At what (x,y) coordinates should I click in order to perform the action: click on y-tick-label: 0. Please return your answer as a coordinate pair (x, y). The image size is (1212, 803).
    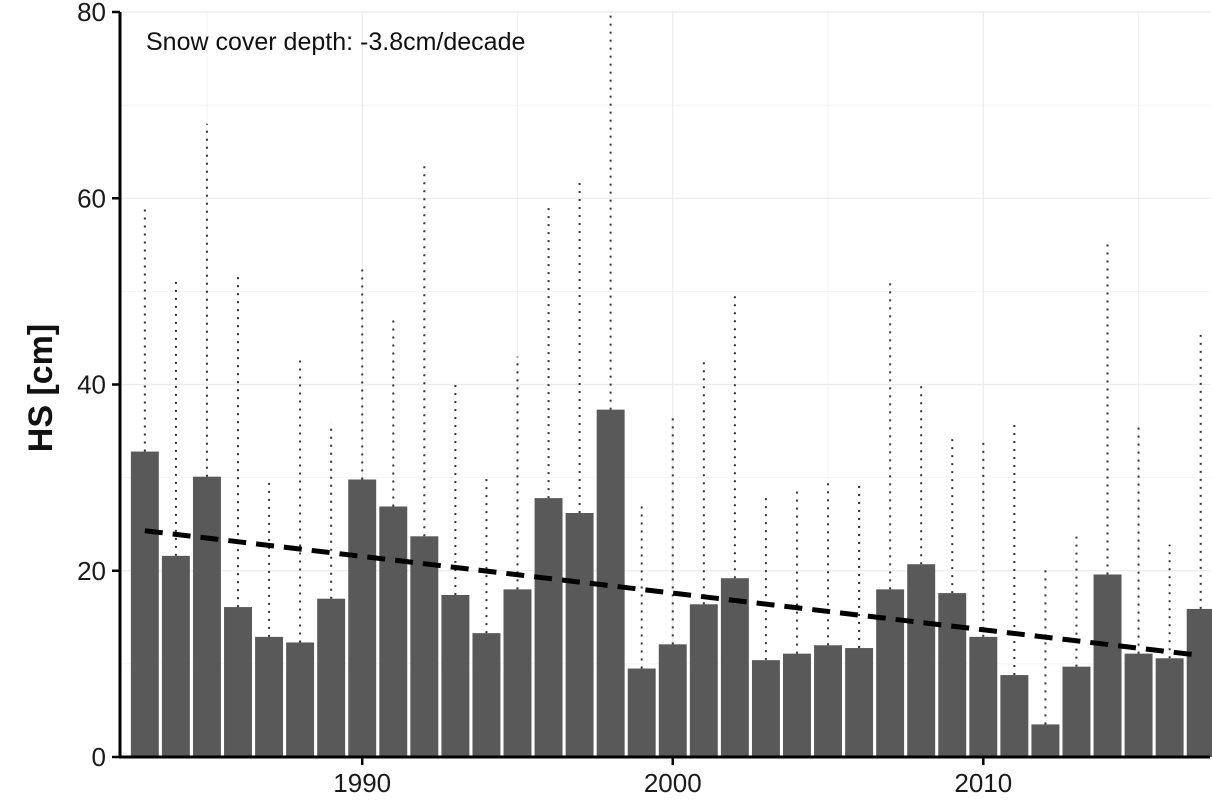
    Looking at the image, I should click on (99, 757).